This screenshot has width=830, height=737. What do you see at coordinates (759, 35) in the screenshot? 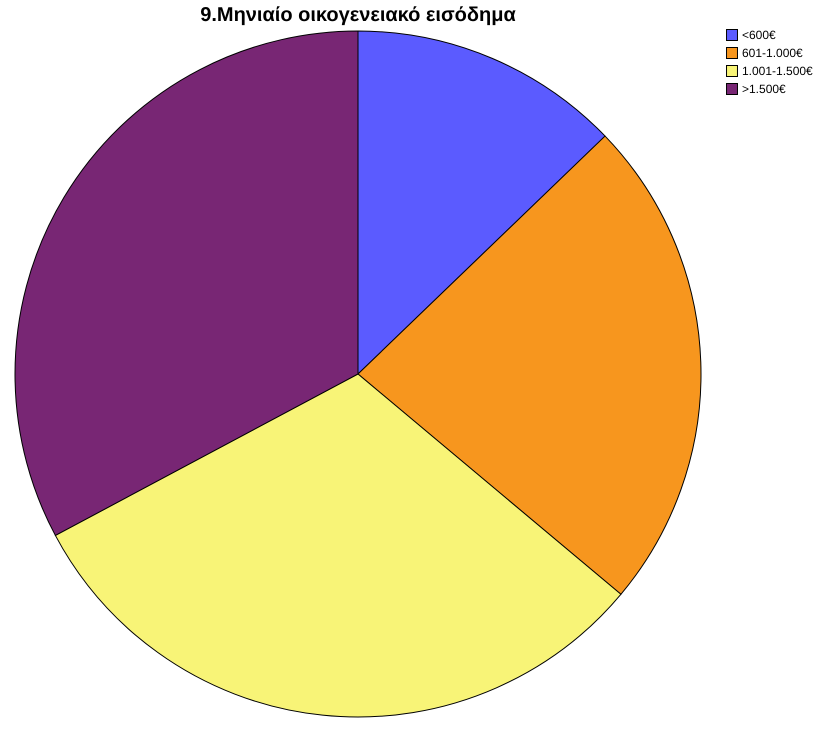
I see `legend-label: <600€` at bounding box center [759, 35].